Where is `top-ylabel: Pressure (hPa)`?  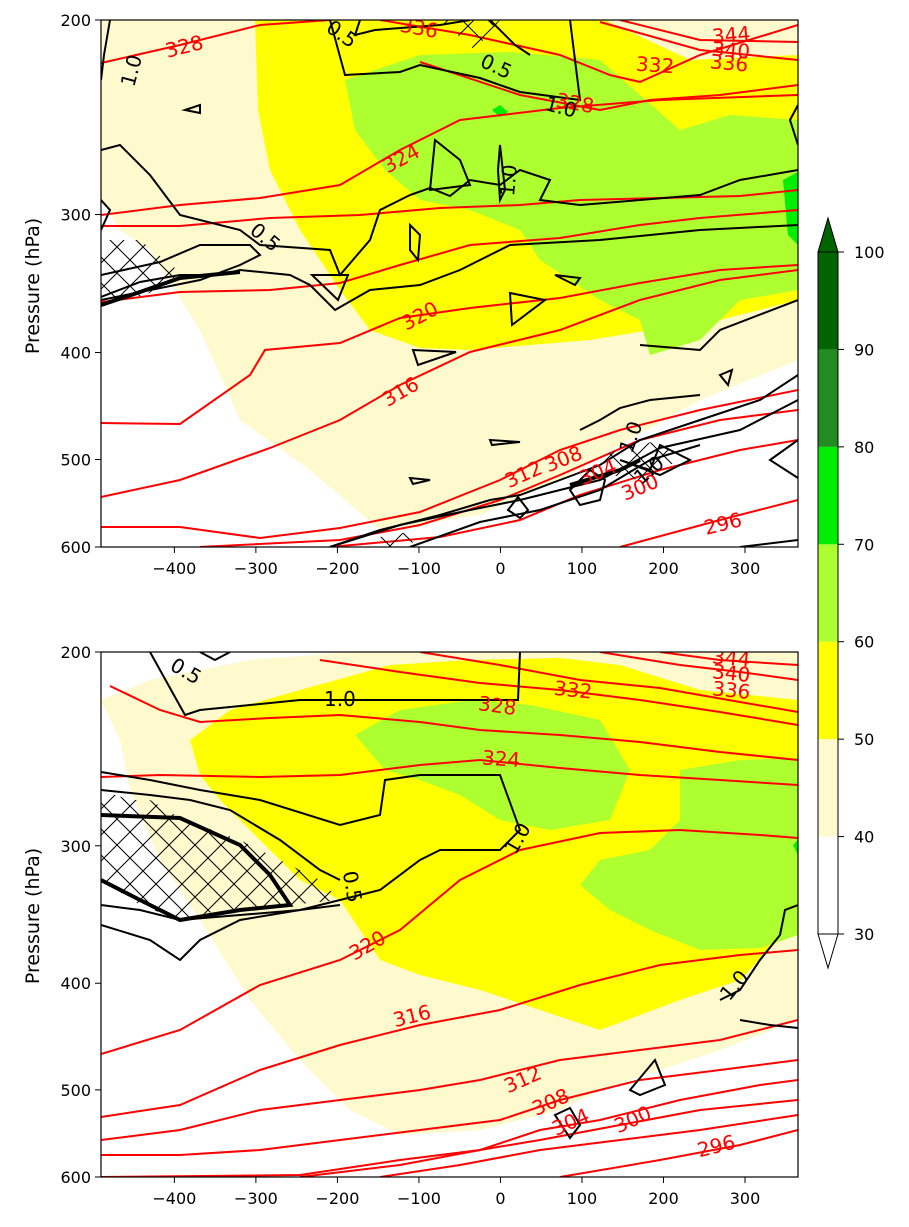
top-ylabel: Pressure (hPa) is located at coordinates (33, 286).